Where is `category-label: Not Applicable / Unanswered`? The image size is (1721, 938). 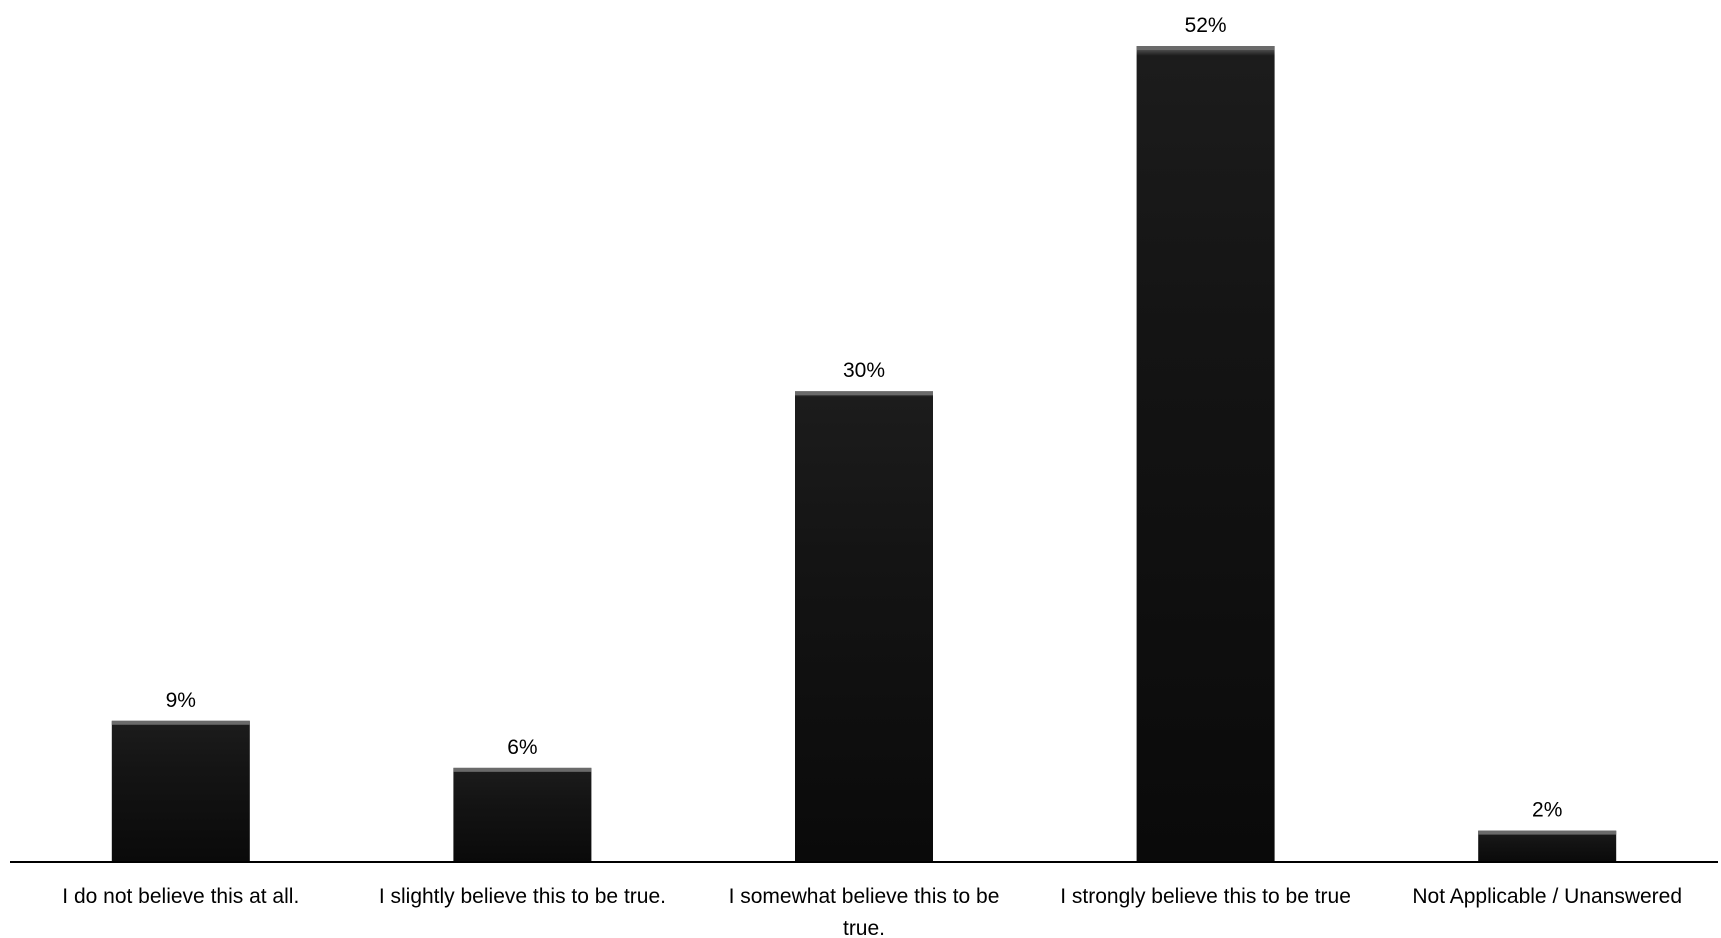 category-label: Not Applicable / Unanswered is located at coordinates (1547, 896).